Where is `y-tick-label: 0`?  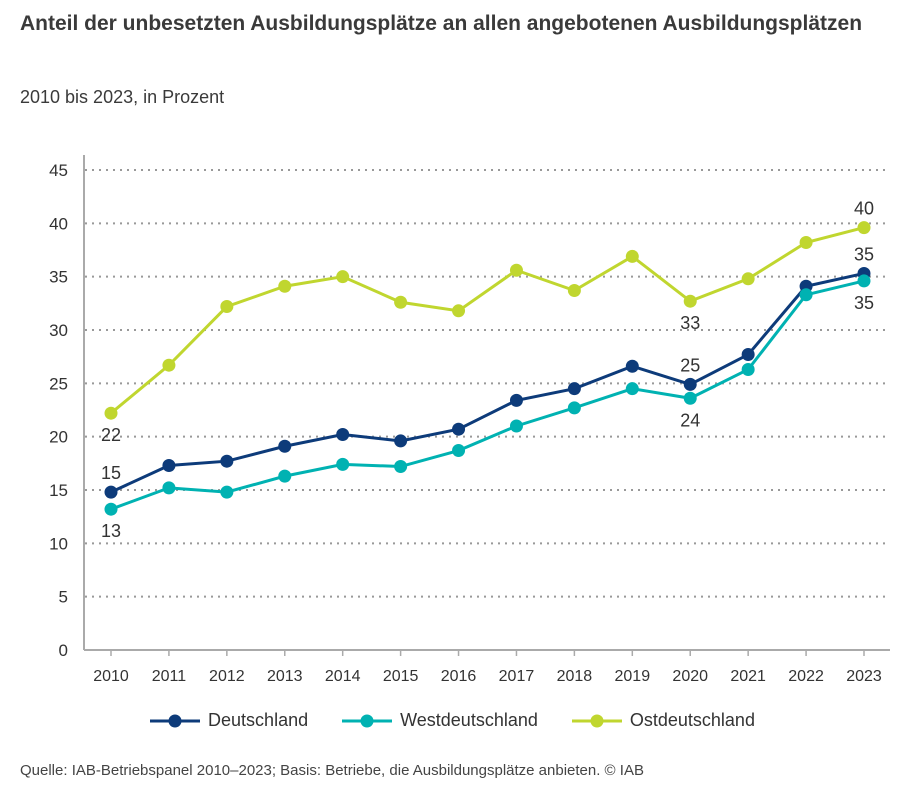
y-tick-label: 0 is located at coordinates (63, 650).